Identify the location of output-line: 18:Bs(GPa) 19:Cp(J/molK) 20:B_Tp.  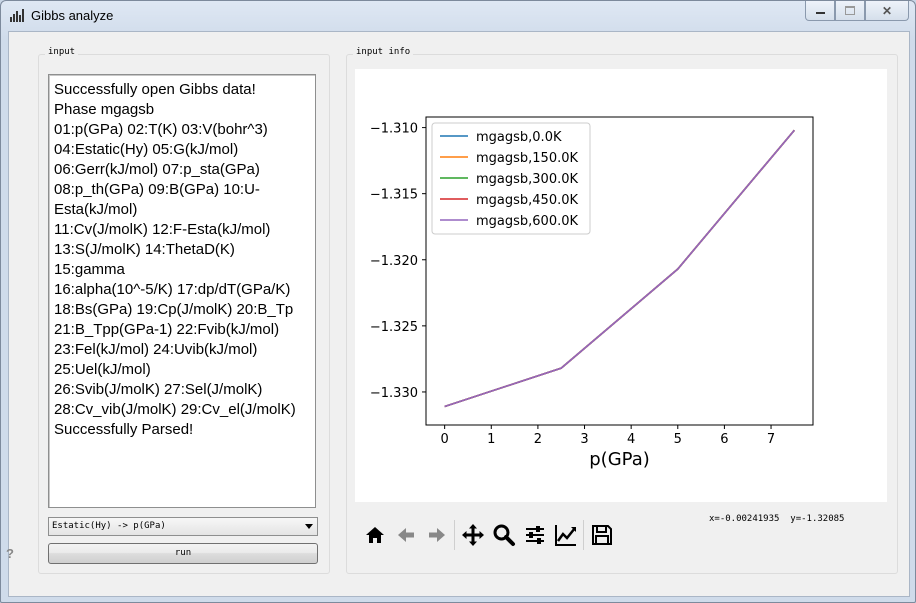
(174, 309).